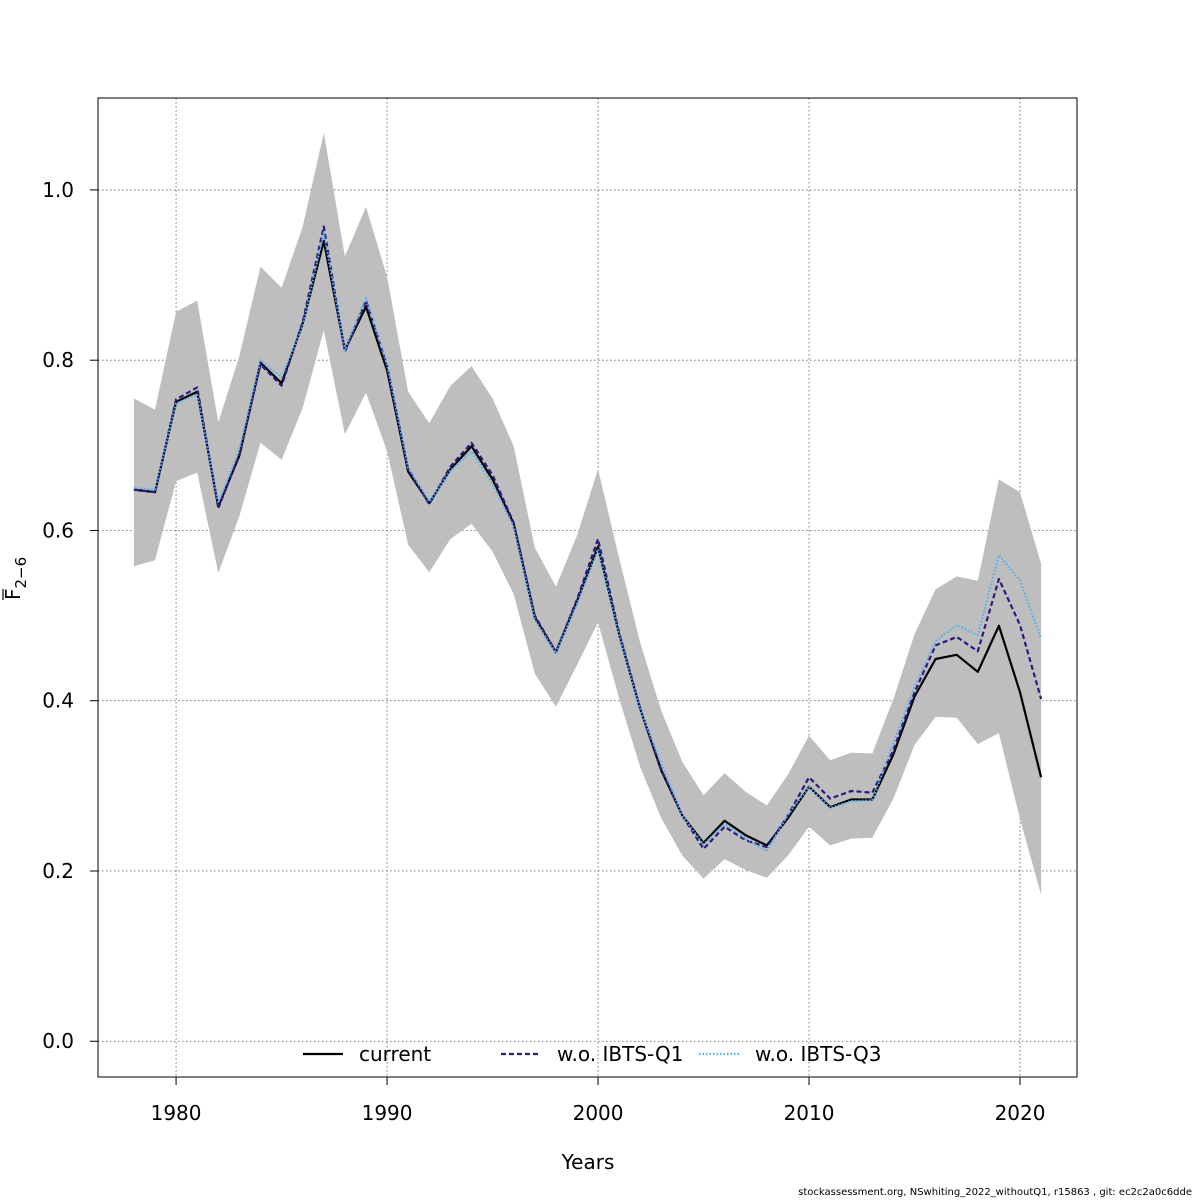 The width and height of the screenshot is (1200, 1200). Describe the element at coordinates (58, 871) in the screenshot. I see `y-tick-label: 0.2` at that location.